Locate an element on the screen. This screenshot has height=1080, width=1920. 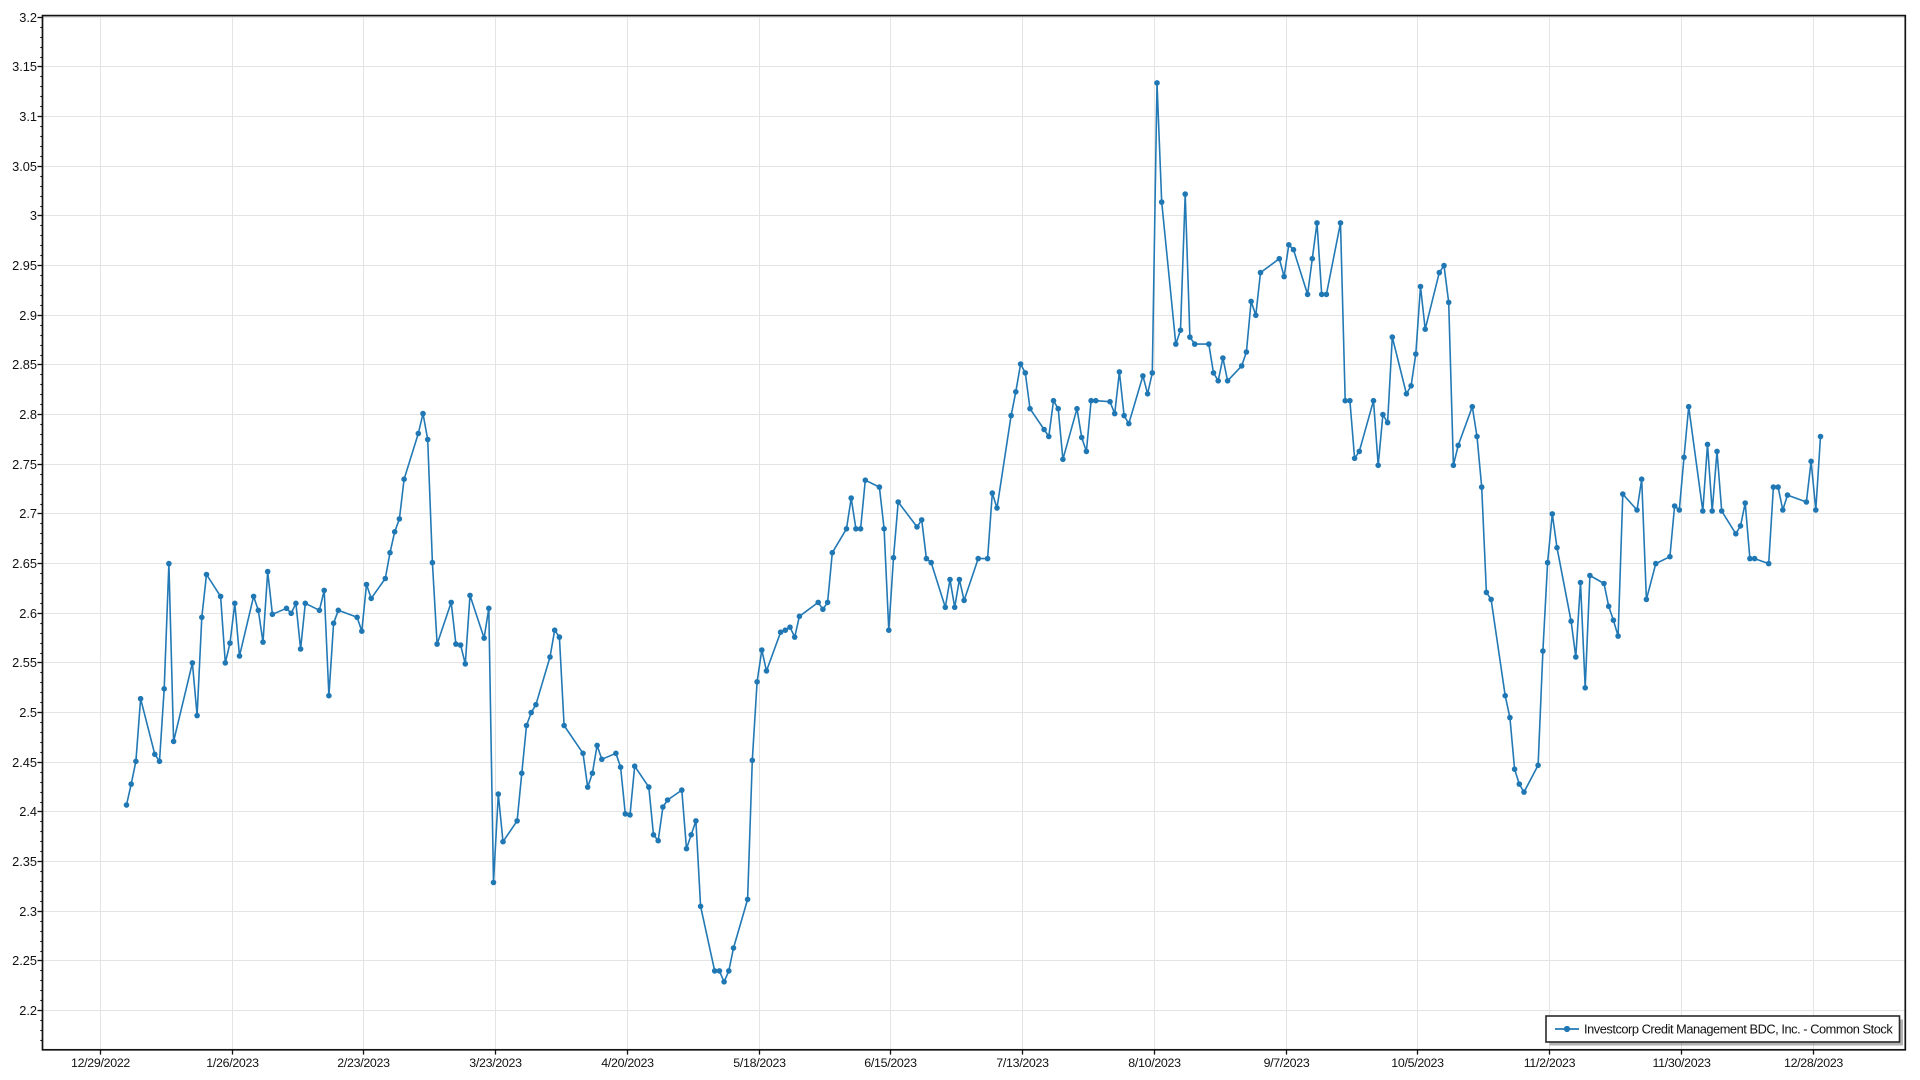
svg-text: 3.15 is located at coordinates (24, 66).